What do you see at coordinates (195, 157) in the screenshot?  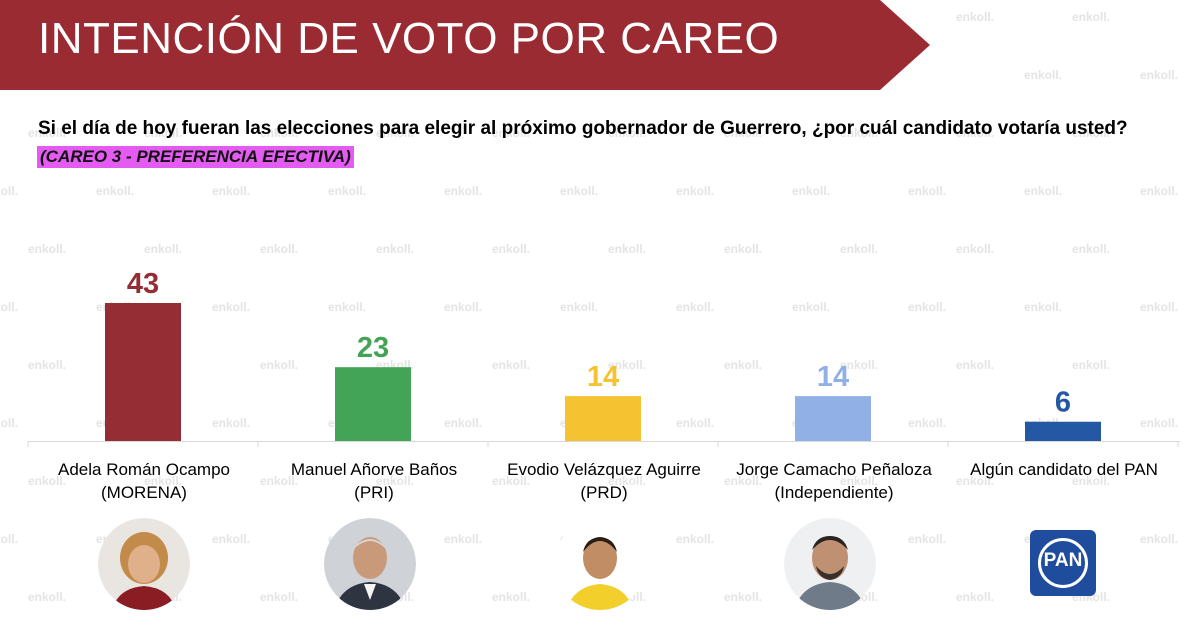 I see `subtitle-tag: (CAREO 3 - PREFERENCIA EFECTIVA)` at bounding box center [195, 157].